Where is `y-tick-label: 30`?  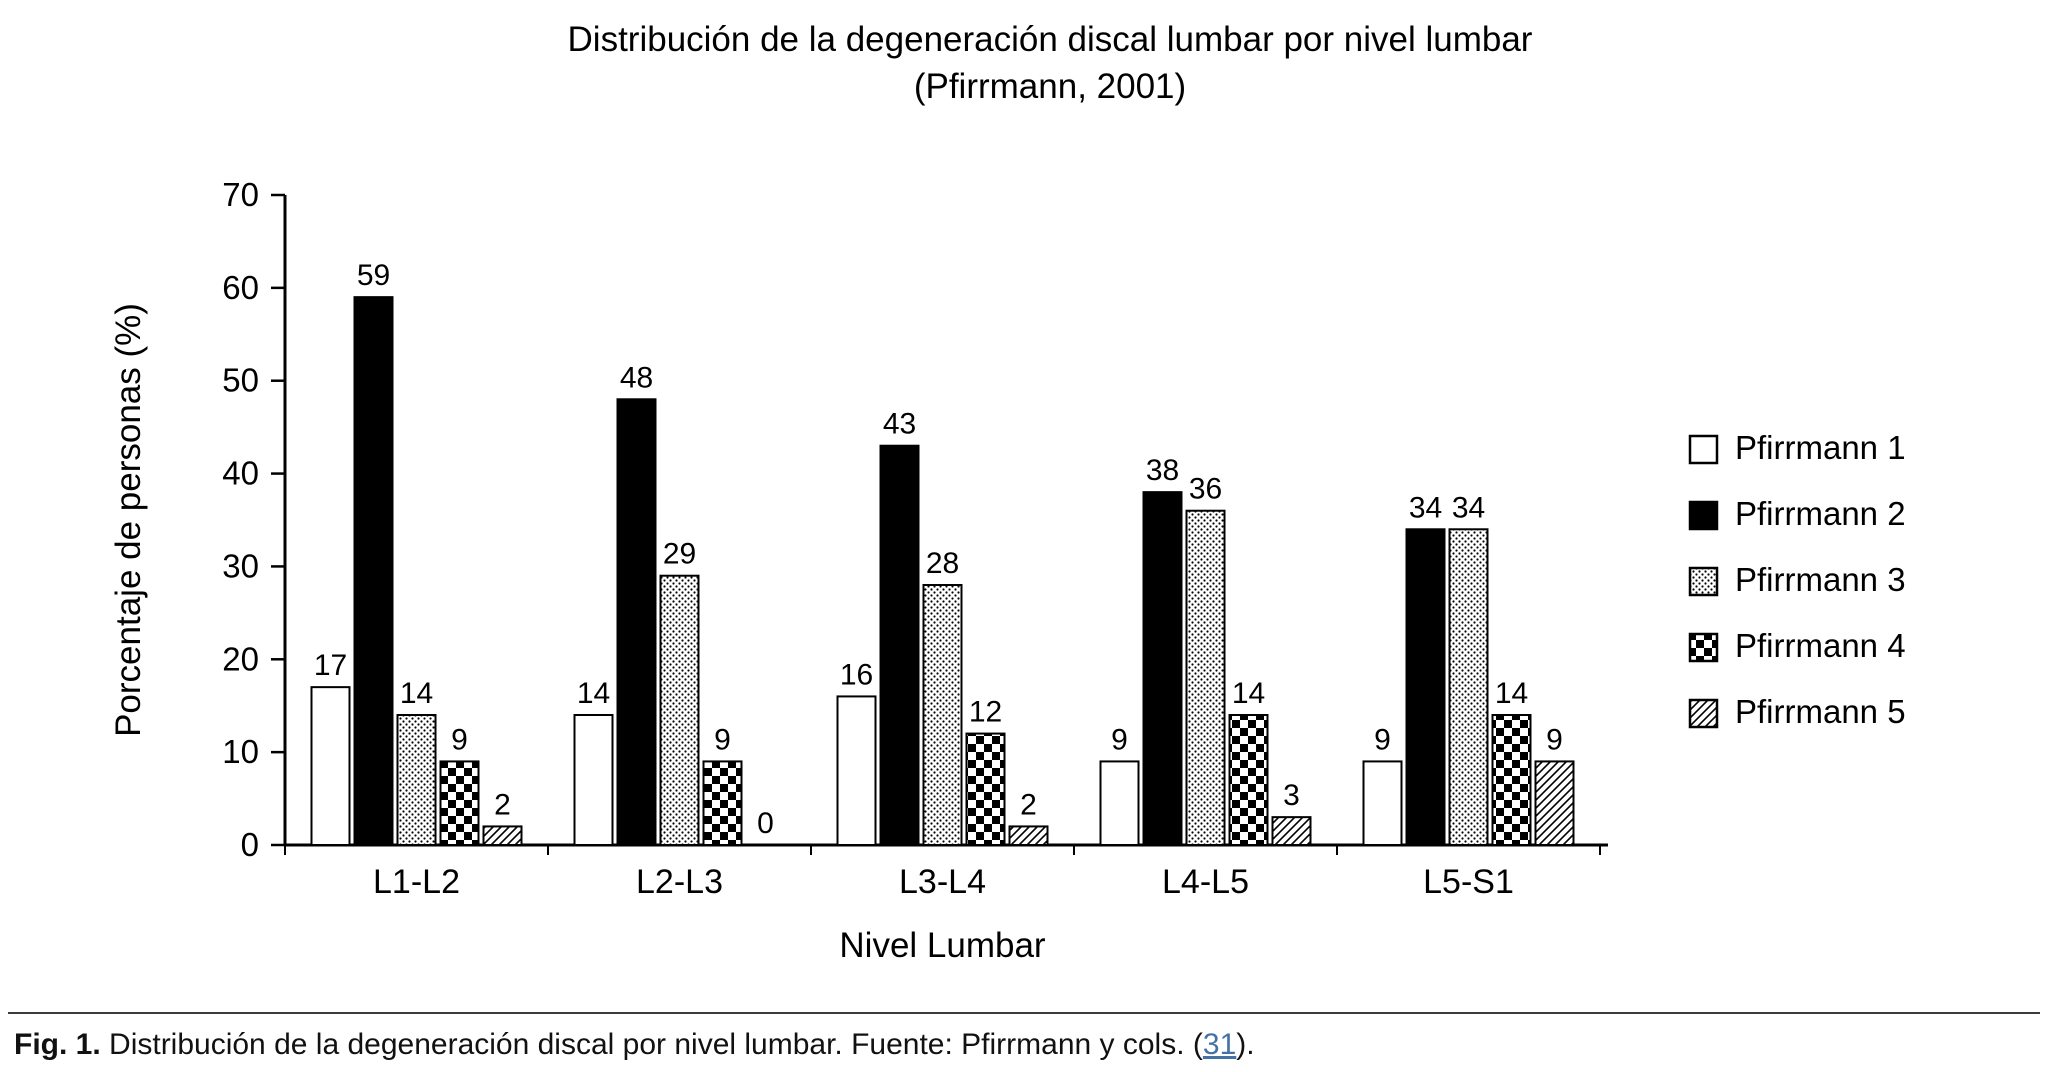
y-tick-label: 30 is located at coordinates (240, 565).